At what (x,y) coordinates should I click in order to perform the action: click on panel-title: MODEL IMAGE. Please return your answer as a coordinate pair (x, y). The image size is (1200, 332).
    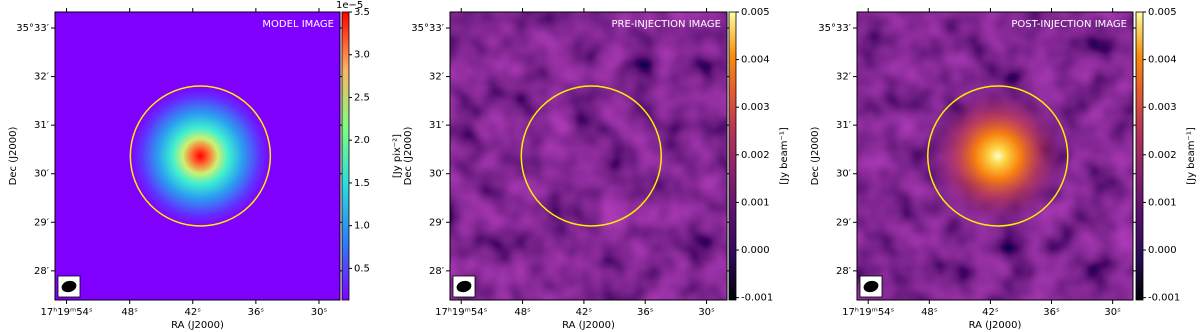
    Looking at the image, I should click on (298, 24).